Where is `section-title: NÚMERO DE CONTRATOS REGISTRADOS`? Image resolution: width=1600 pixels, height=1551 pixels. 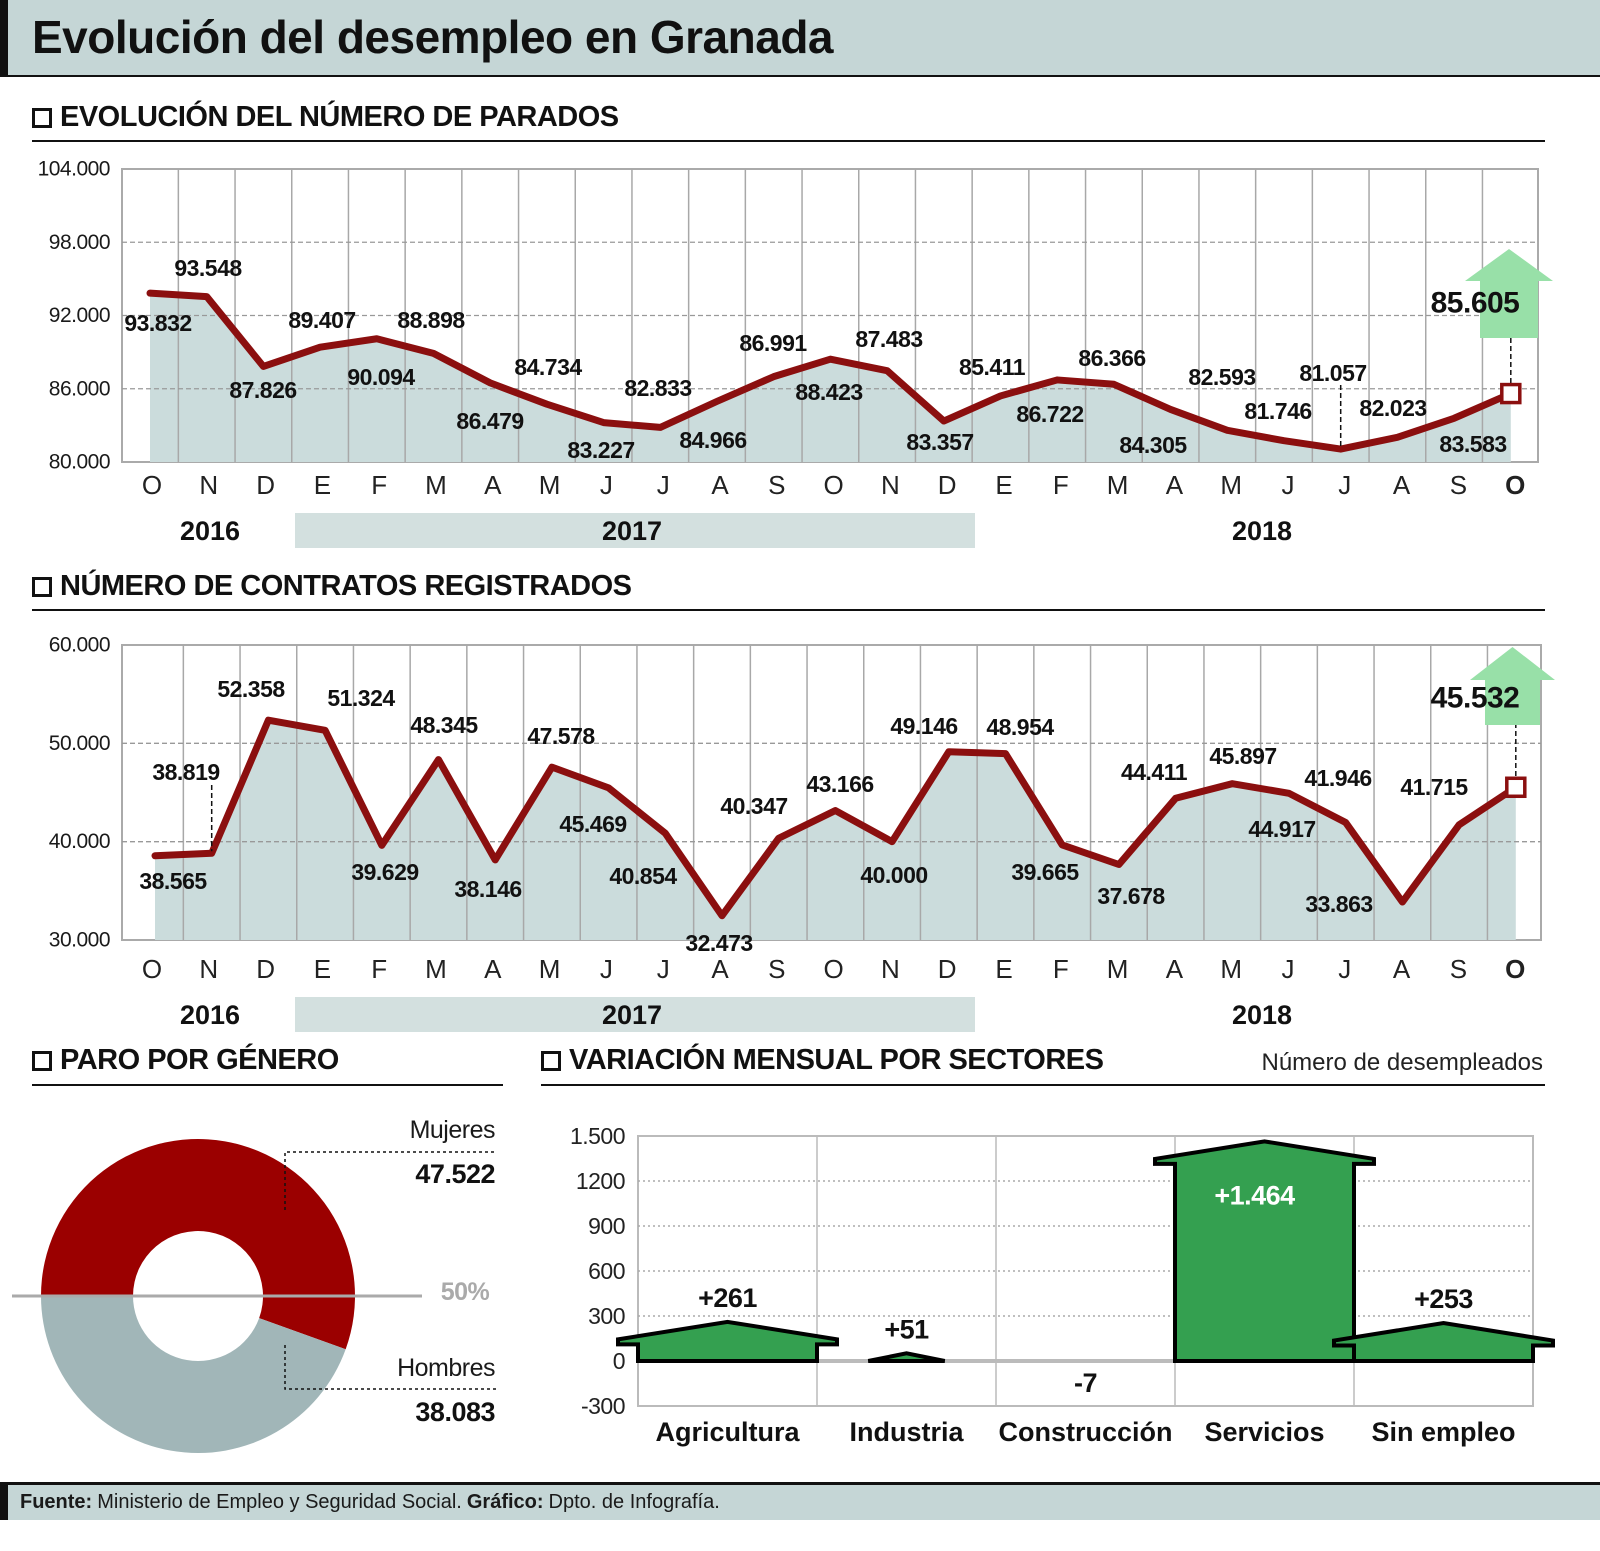 section-title: NÚMERO DE CONTRATOS REGISTRADOS is located at coordinates (346, 586).